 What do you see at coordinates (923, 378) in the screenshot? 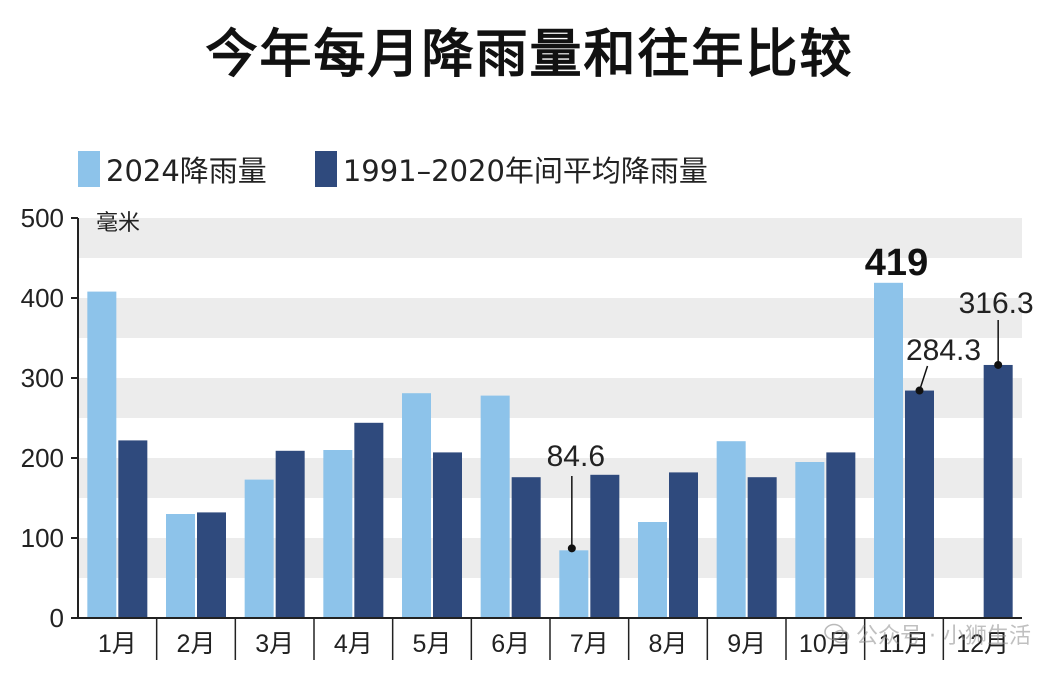
I see `annotation-leader` at bounding box center [923, 378].